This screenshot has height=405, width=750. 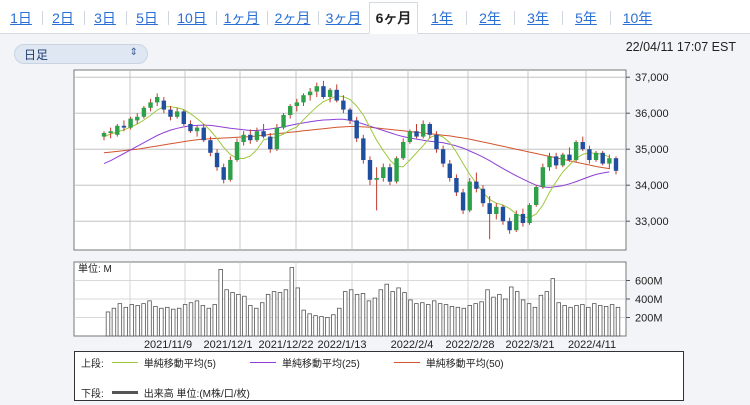 What do you see at coordinates (592, 345) in the screenshot?
I see `date-tick-label: 2022/4/11` at bounding box center [592, 345].